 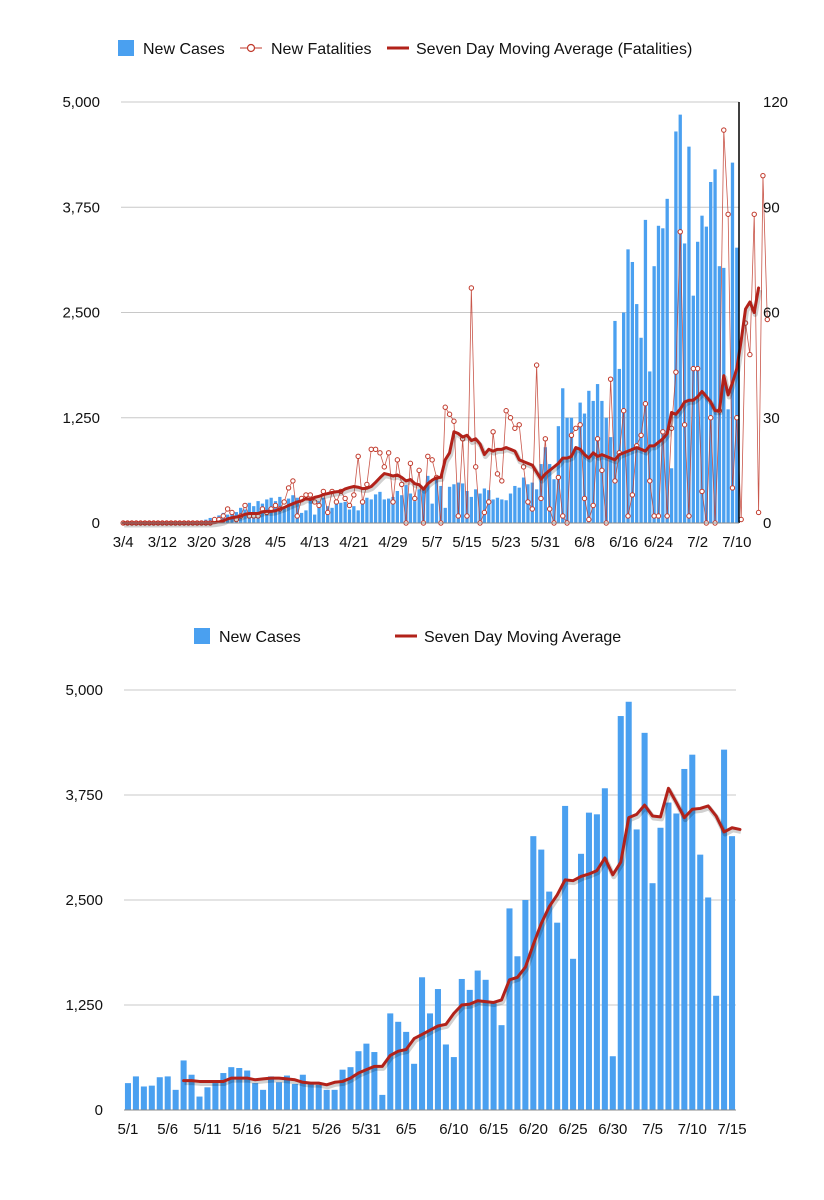 What do you see at coordinates (545, 542) in the screenshot?
I see `x-tick-label: 5/31` at bounding box center [545, 542].